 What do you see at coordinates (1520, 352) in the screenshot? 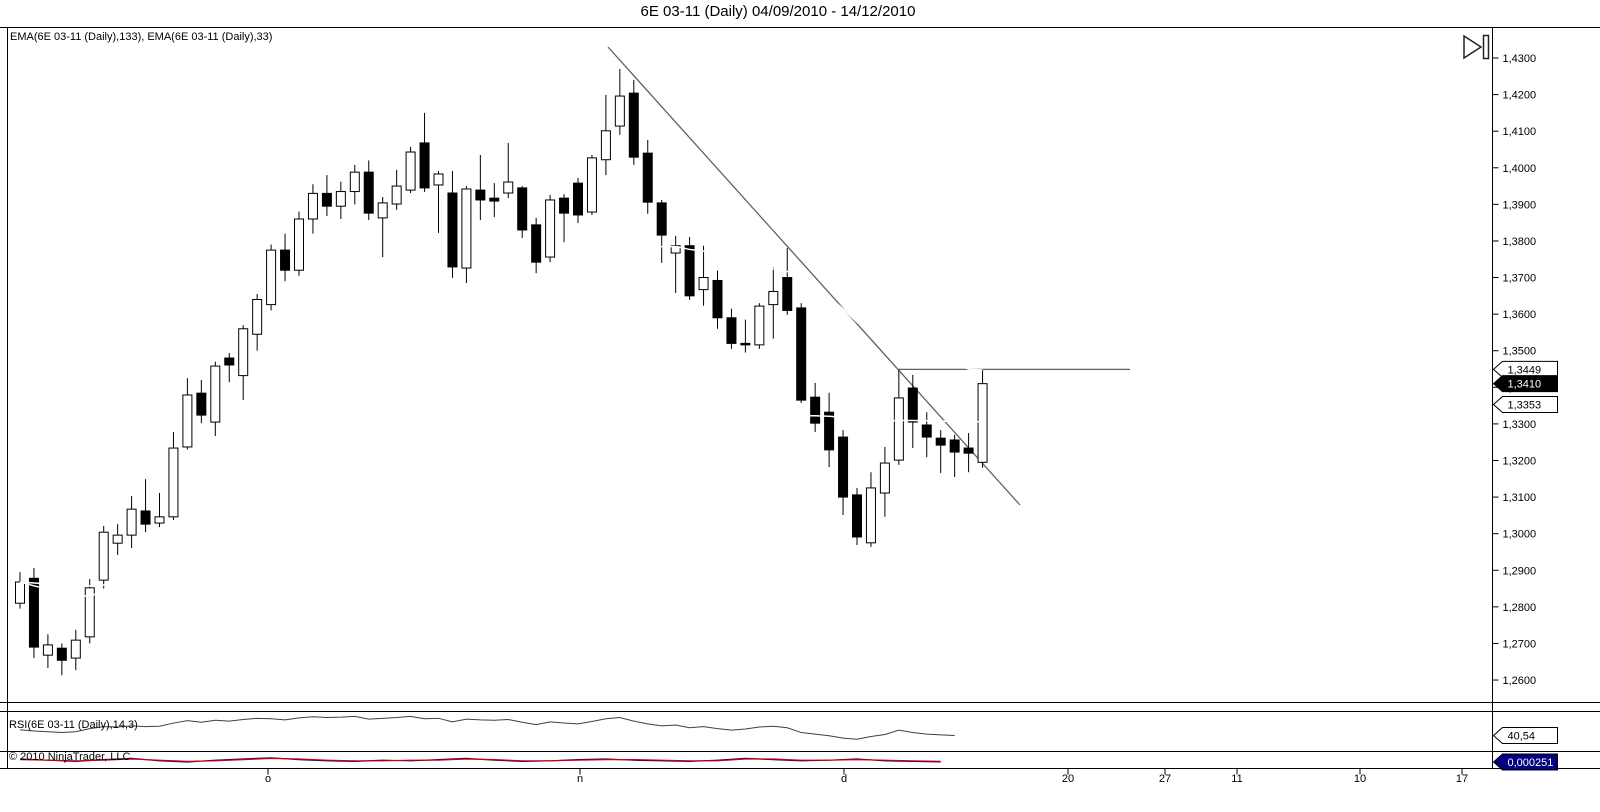
I see `price-axis-label: 1,3500` at bounding box center [1520, 352].